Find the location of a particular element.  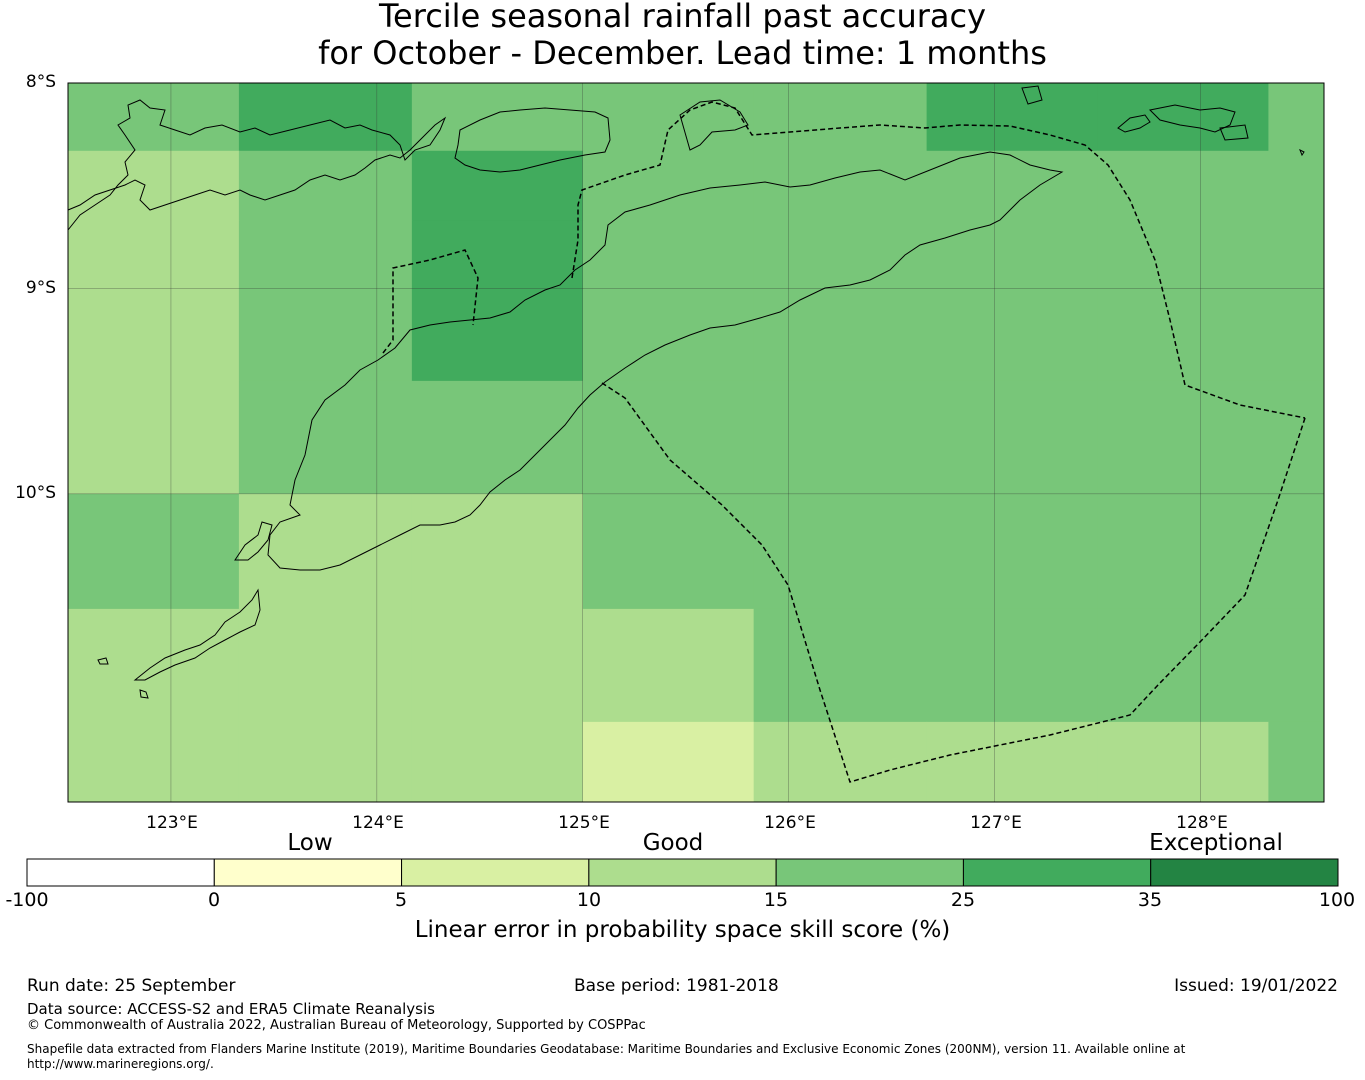

lat-label-10s: 10°S is located at coordinates (35, 493).